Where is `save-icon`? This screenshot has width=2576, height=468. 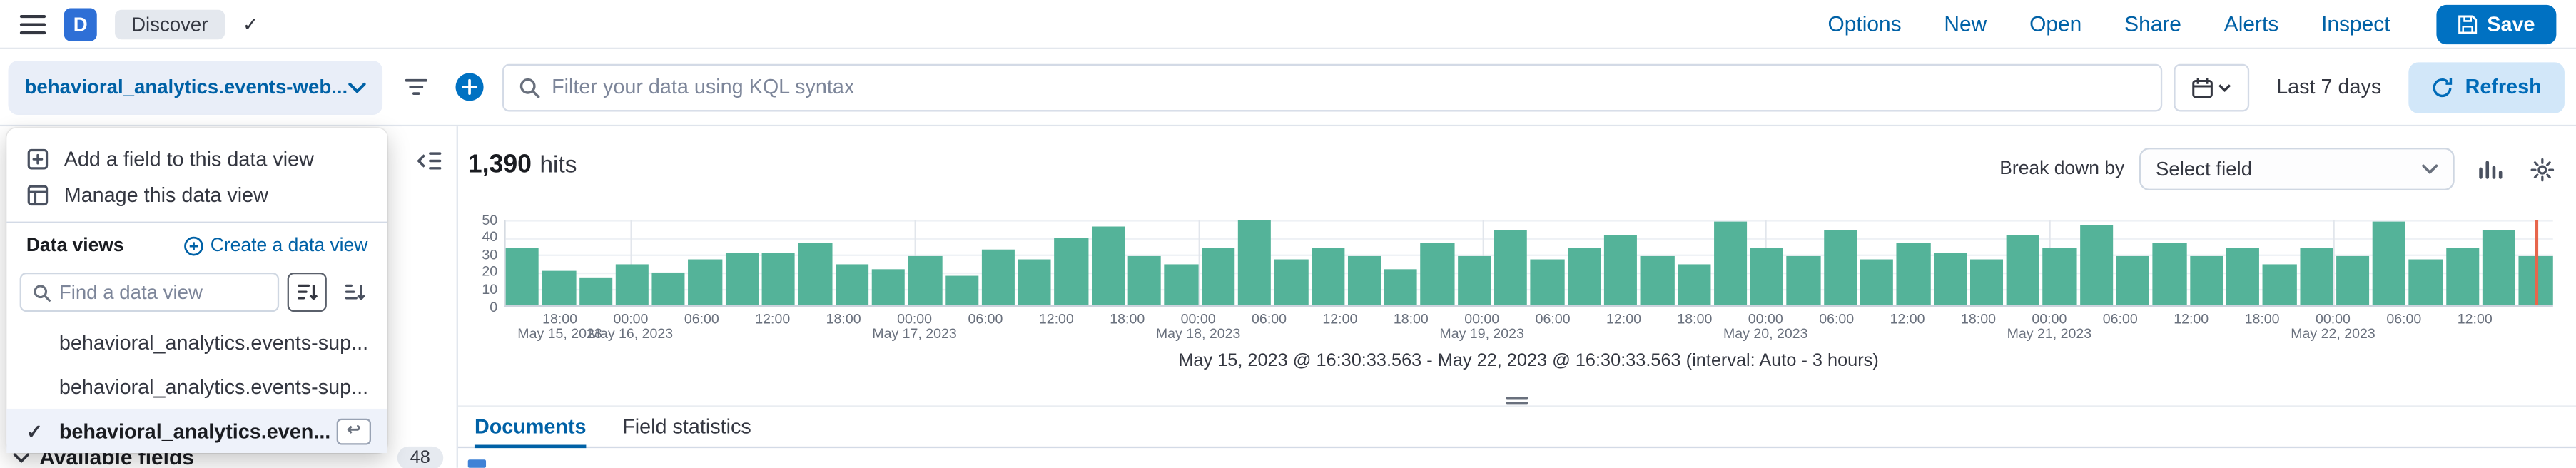 save-icon is located at coordinates (2468, 24).